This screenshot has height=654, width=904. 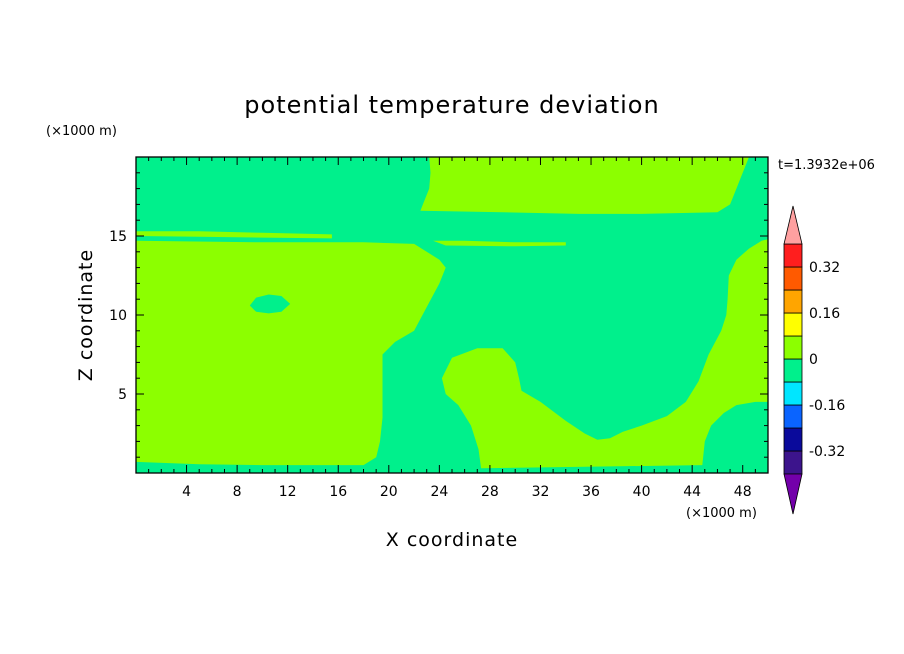 I want to click on colorbar-tick-label: 0.32, so click(x=824, y=268).